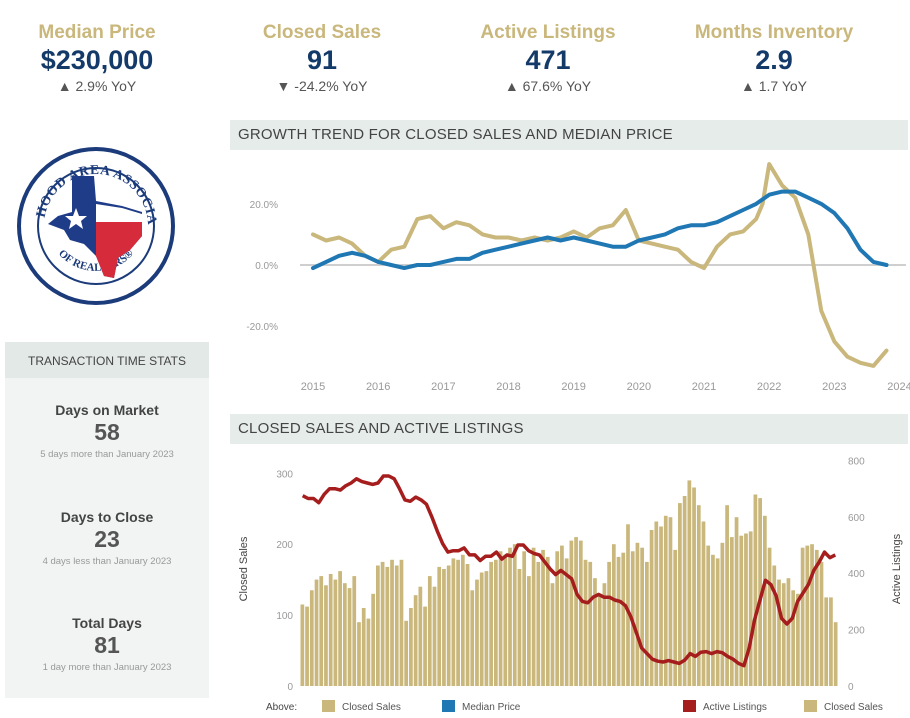 Image resolution: width=910 pixels, height=718 pixels. I want to click on x-tick-label: 2016, so click(378, 387).